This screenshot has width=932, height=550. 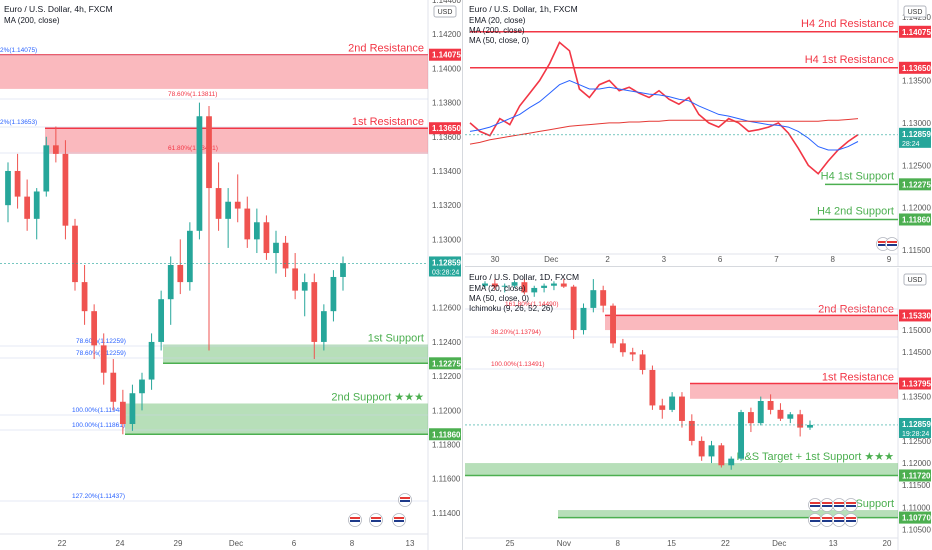 I want to click on price-tag, so click(x=915, y=219).